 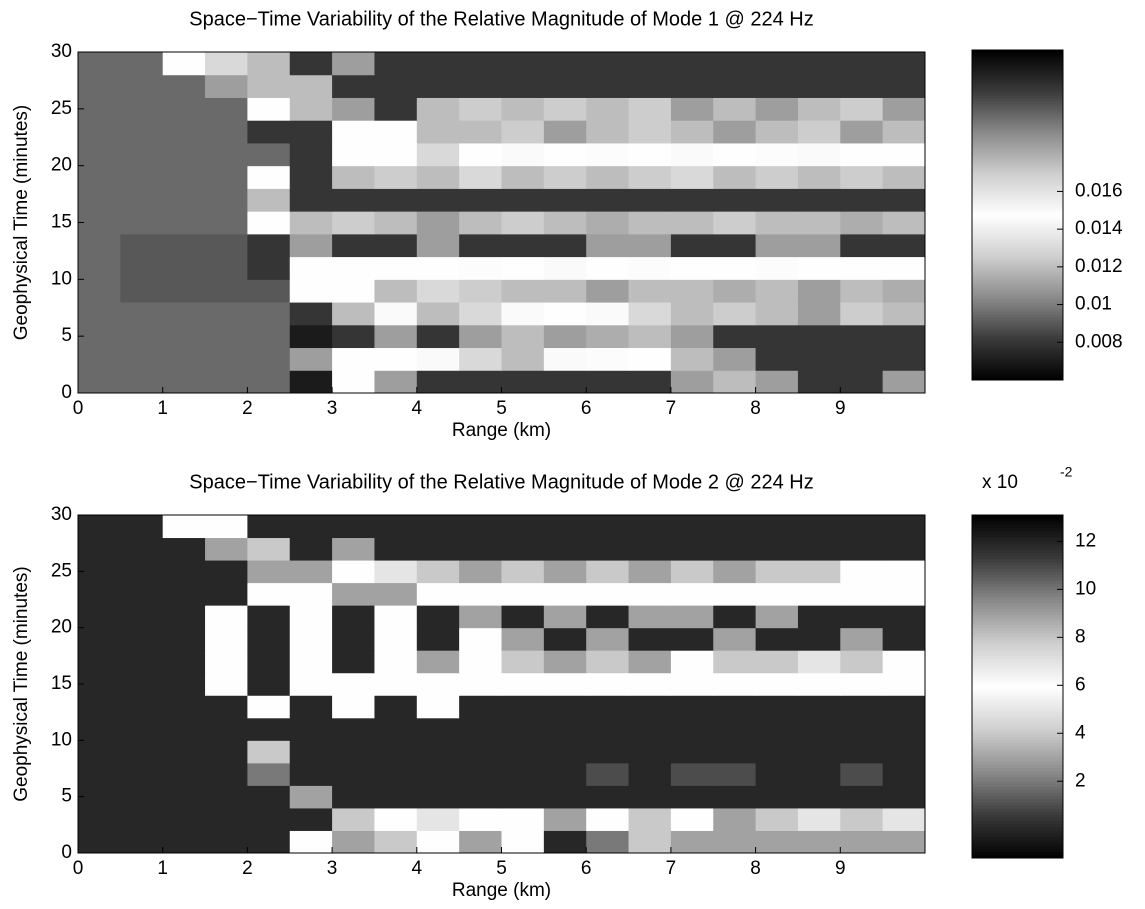 What do you see at coordinates (21, 683) in the screenshot?
I see `y-axis-label: Geophysical Time (minutes)` at bounding box center [21, 683].